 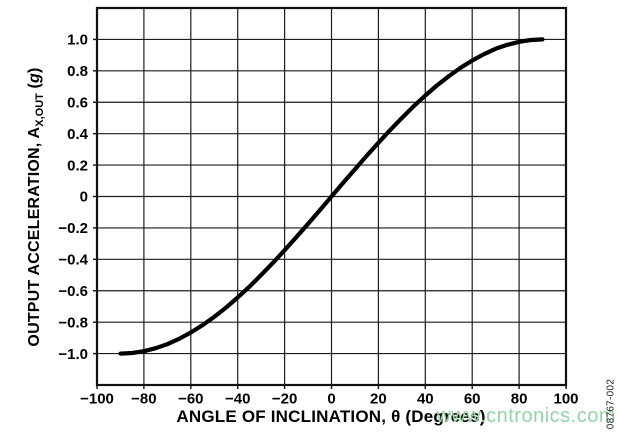 I want to click on figure-number: 08767-002, so click(x=611, y=404).